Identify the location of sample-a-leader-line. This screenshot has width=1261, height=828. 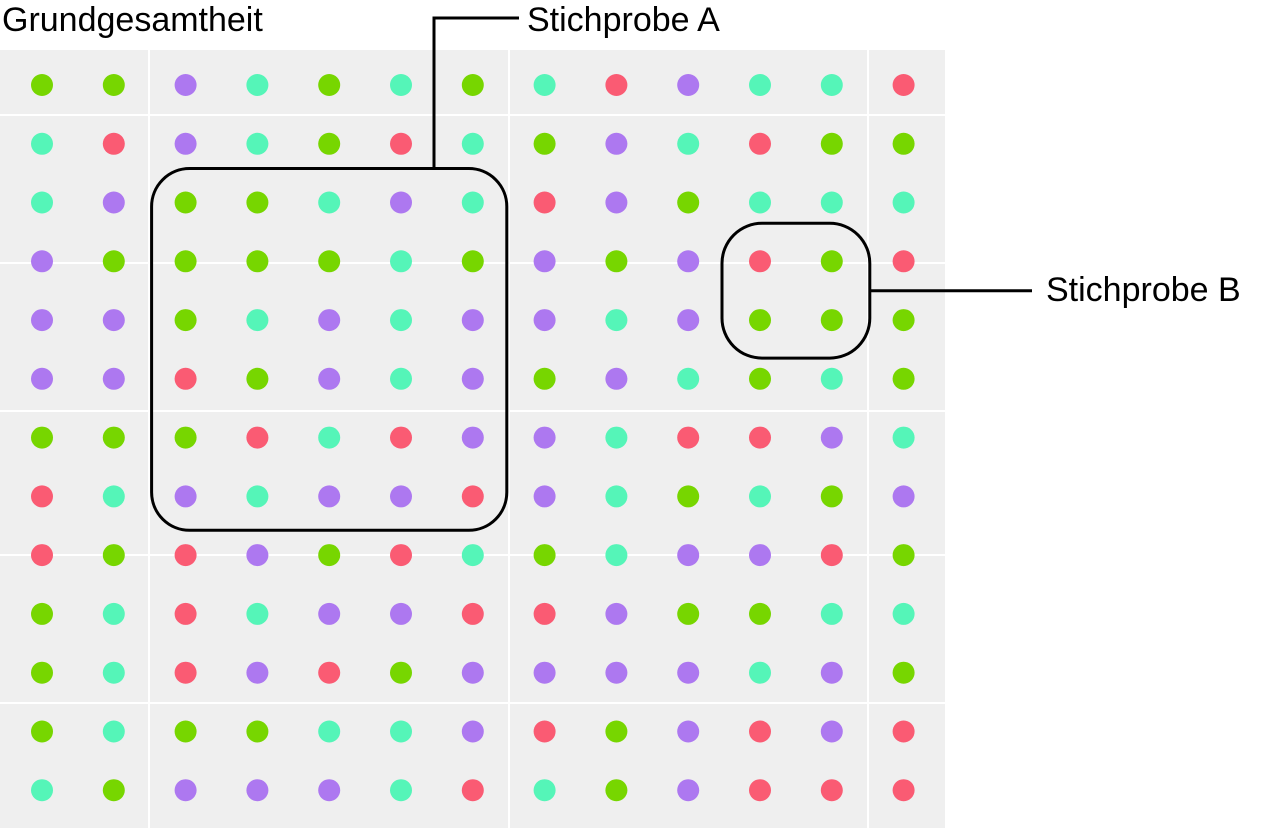
(475, 92).